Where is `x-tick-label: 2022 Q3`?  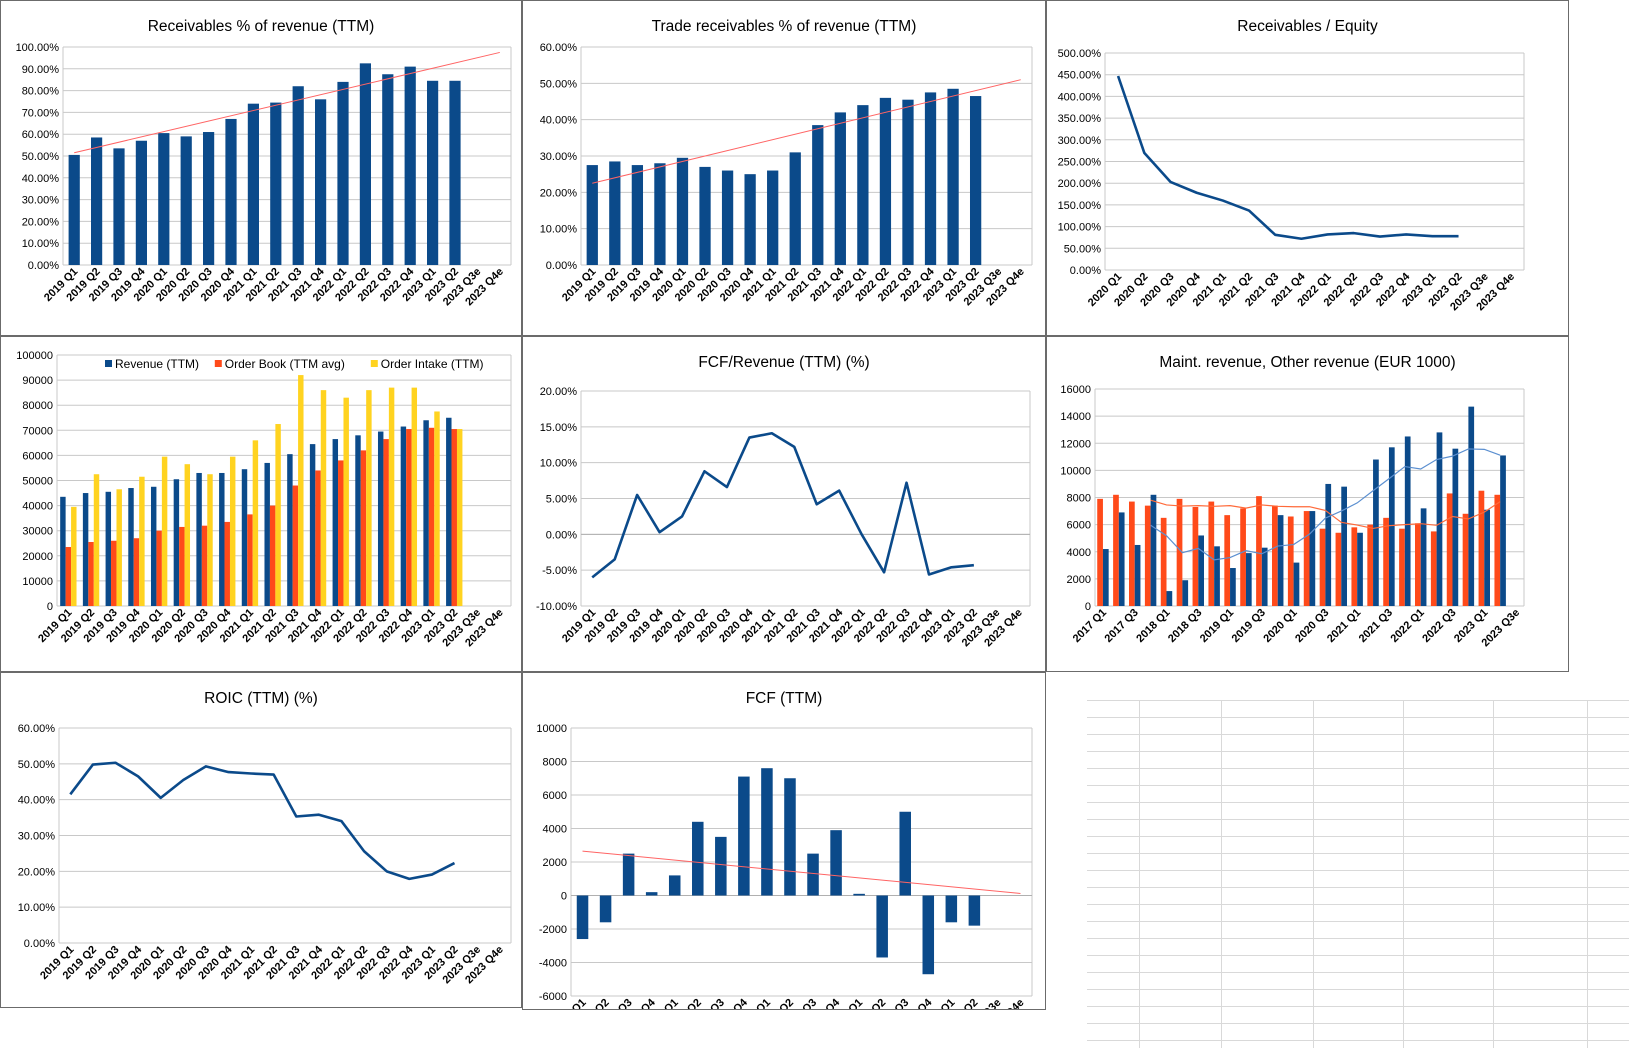
x-tick-label: 2022 Q3 is located at coordinates (1439, 626).